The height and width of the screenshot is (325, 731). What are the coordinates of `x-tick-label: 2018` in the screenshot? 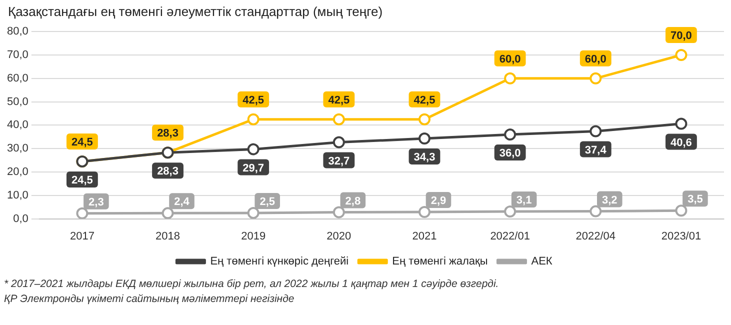 It's located at (168, 236).